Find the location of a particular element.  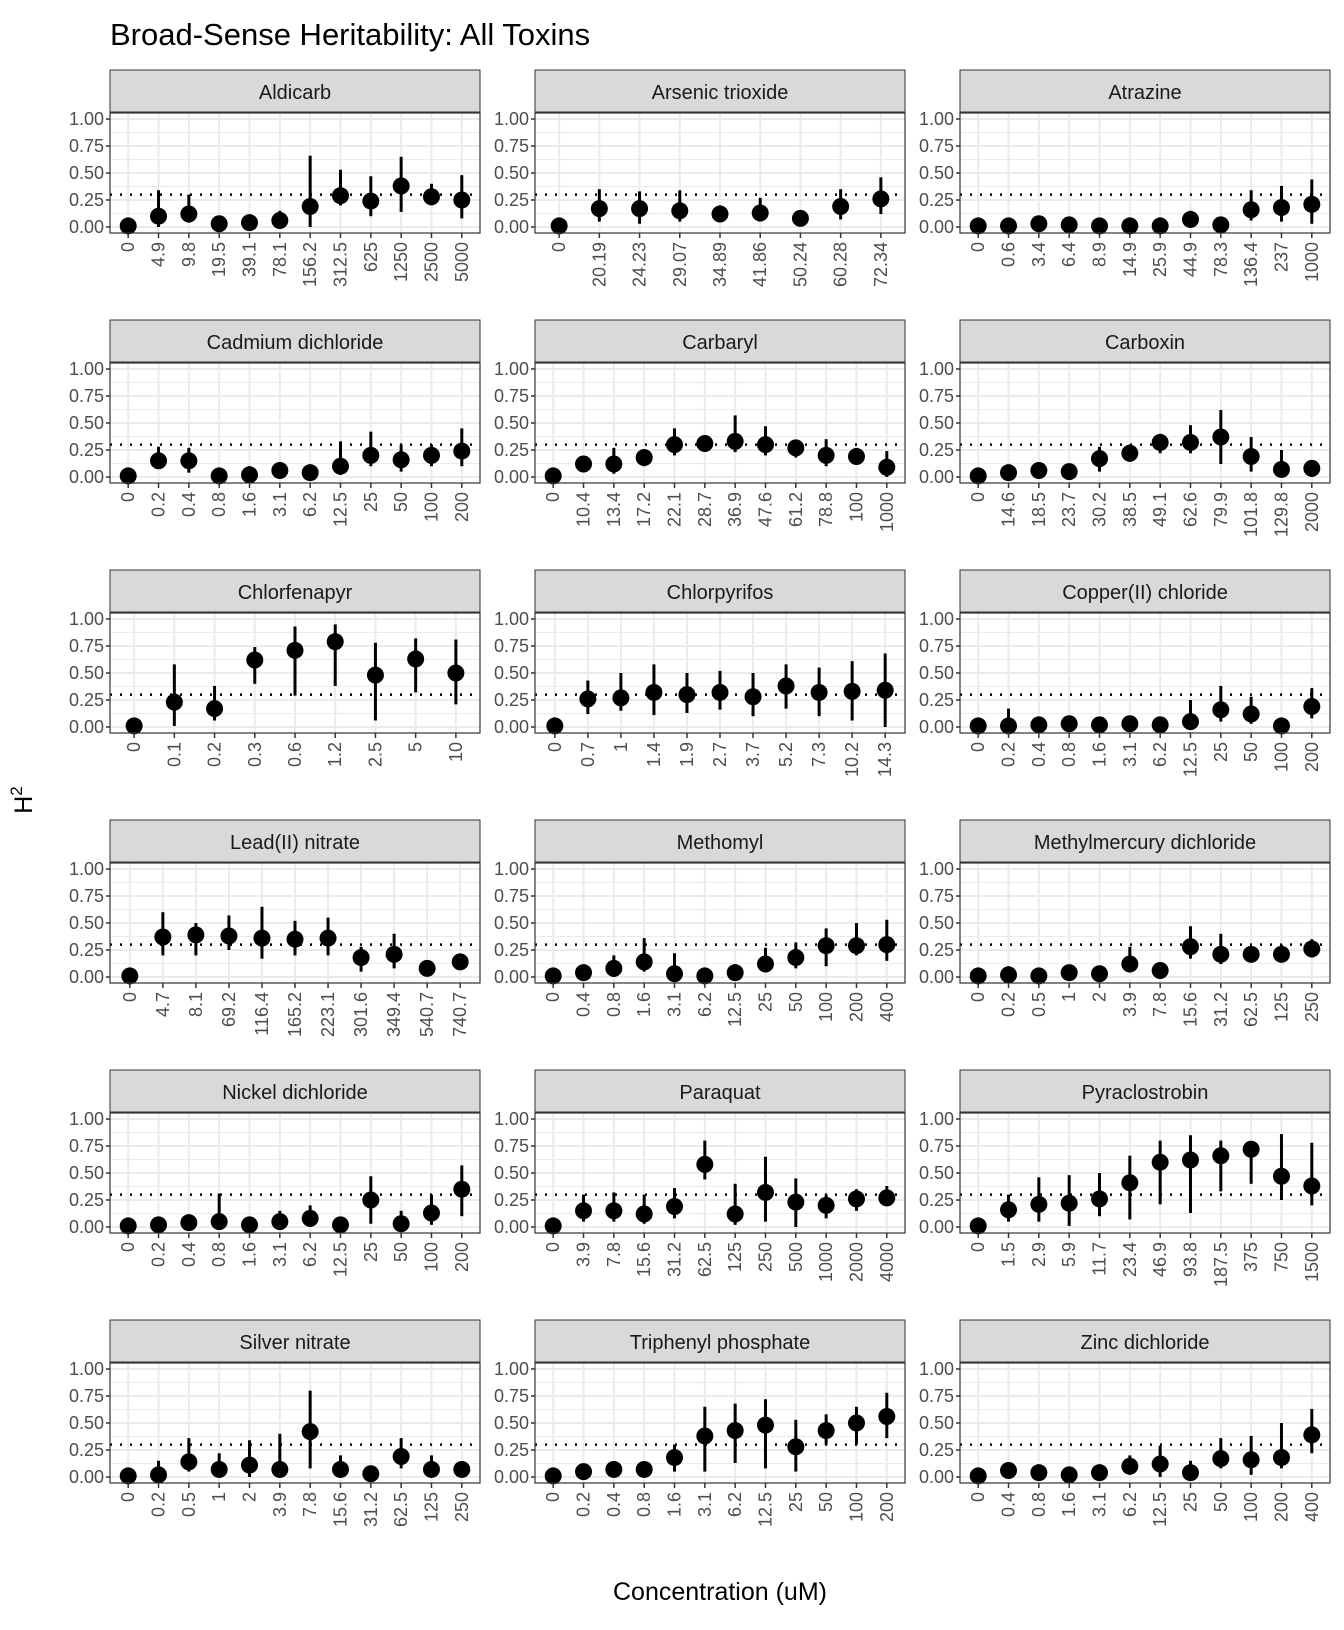

facet-strip-label: Atrazine is located at coordinates (1144, 93).